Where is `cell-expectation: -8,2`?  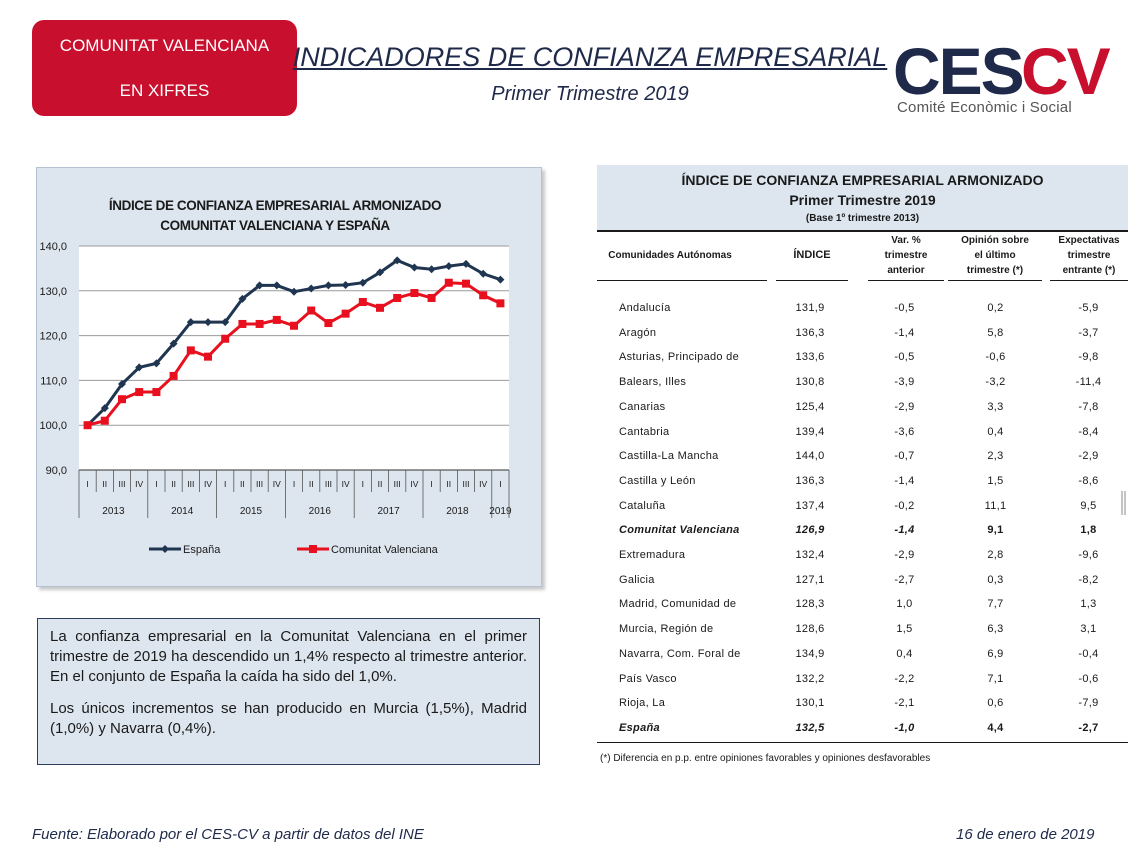
cell-expectation: -8,2 is located at coordinates (1088, 579).